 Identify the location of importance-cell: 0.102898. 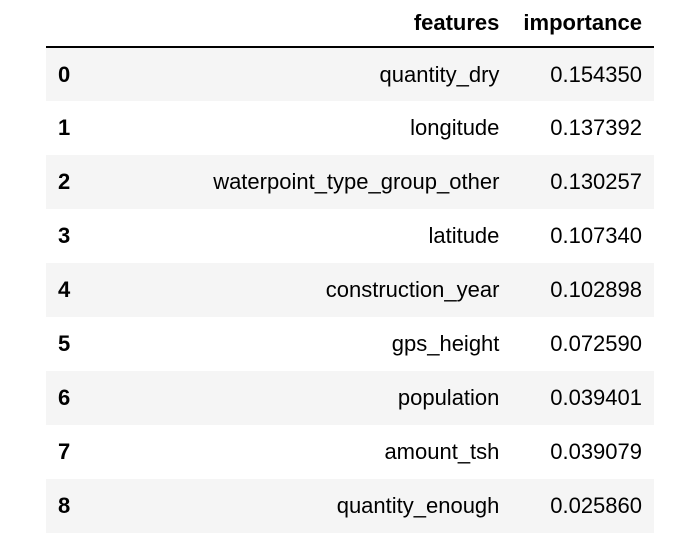
(596, 289).